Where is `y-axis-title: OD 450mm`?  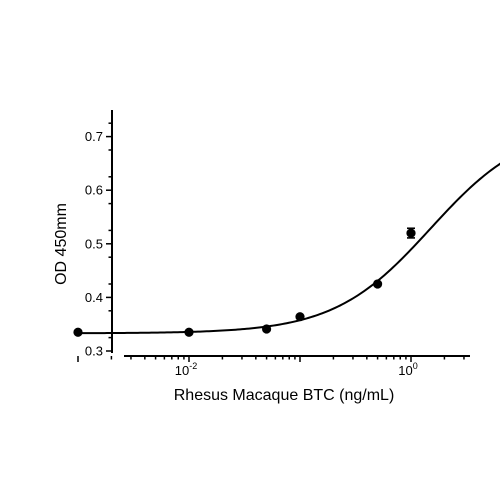
y-axis-title: OD 450mm is located at coordinates (61, 244).